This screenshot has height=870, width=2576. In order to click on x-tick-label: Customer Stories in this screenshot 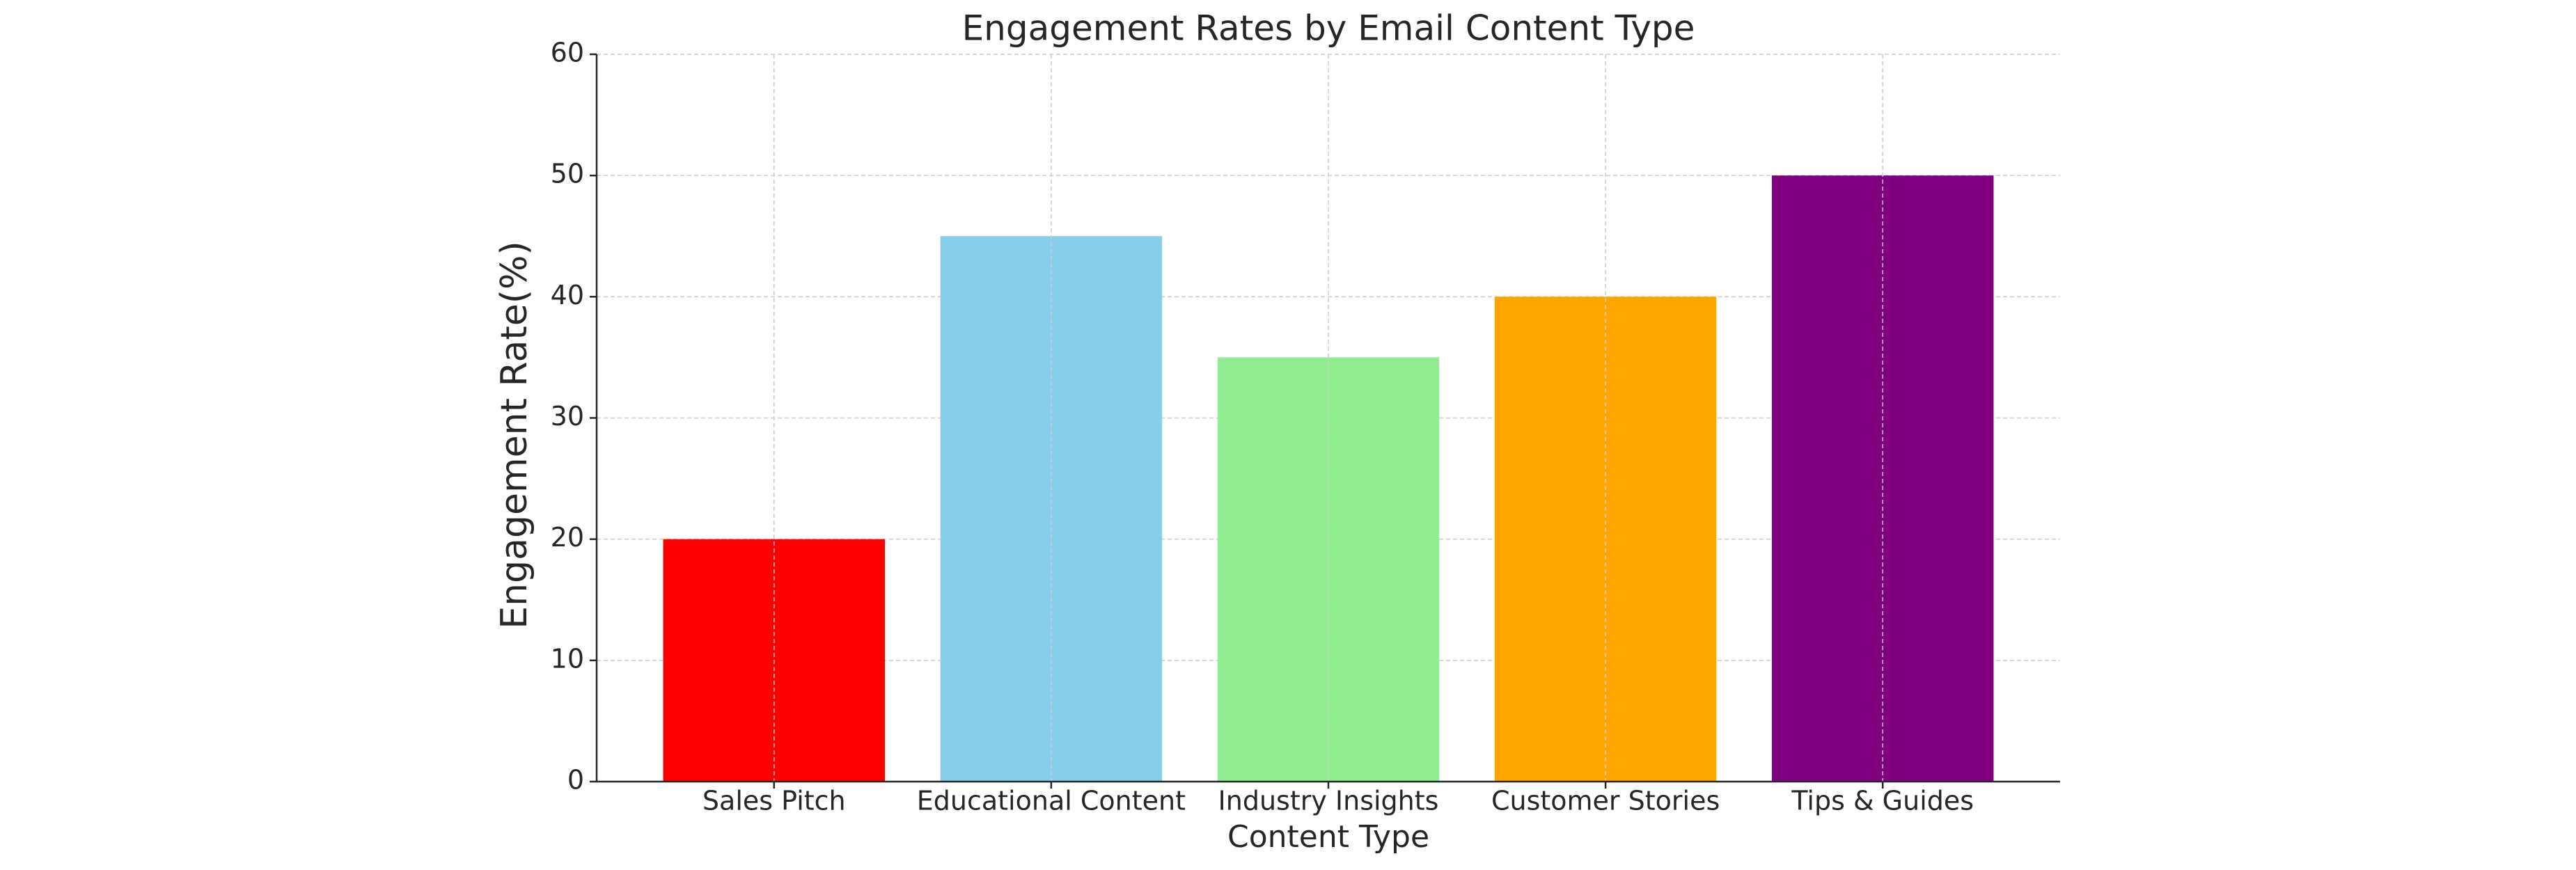, I will do `click(1605, 801)`.